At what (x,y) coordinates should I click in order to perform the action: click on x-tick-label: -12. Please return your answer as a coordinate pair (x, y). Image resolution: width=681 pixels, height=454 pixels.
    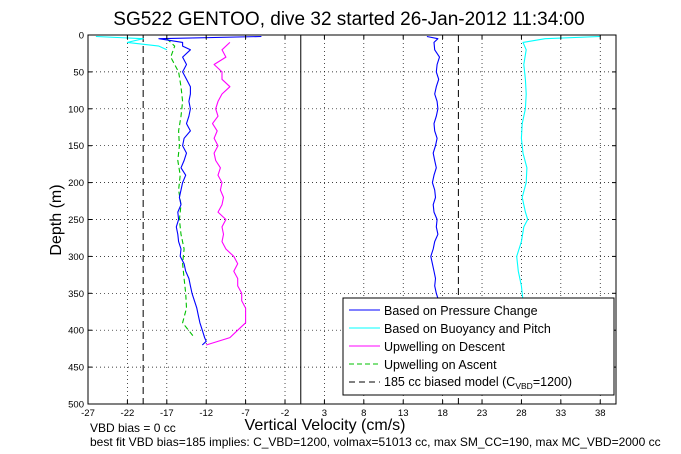
    Looking at the image, I should click on (206, 413).